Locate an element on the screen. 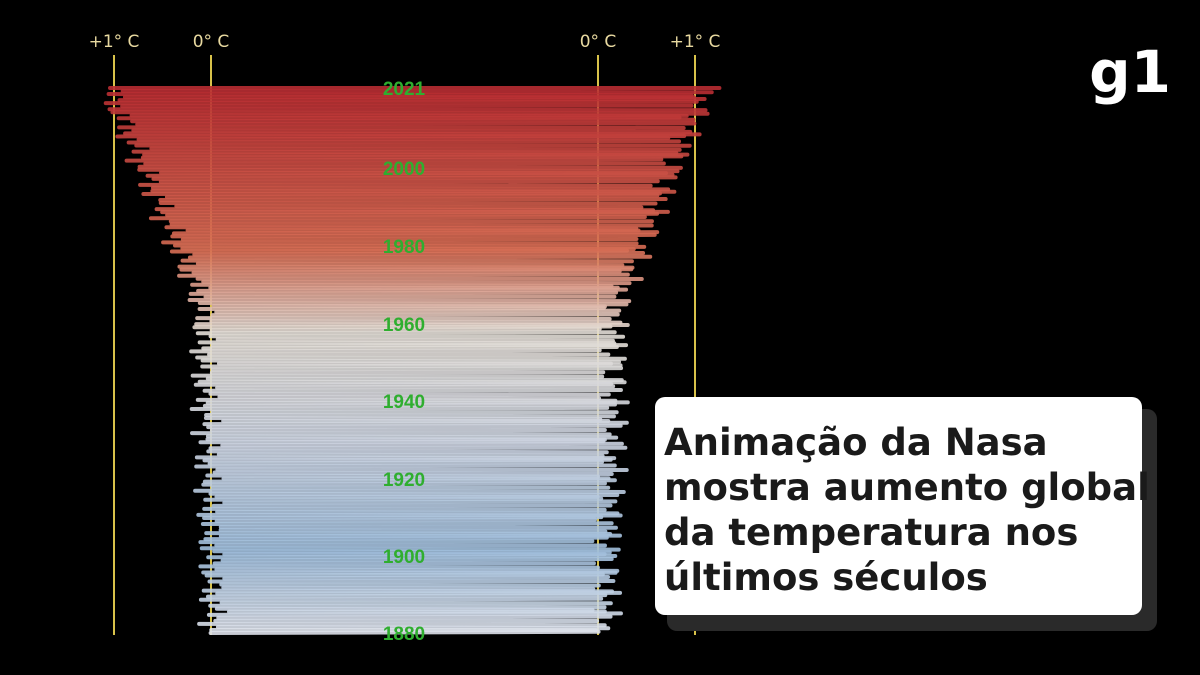 The width and height of the screenshot is (1200, 675). year-label: 1960 is located at coordinates (404, 325).